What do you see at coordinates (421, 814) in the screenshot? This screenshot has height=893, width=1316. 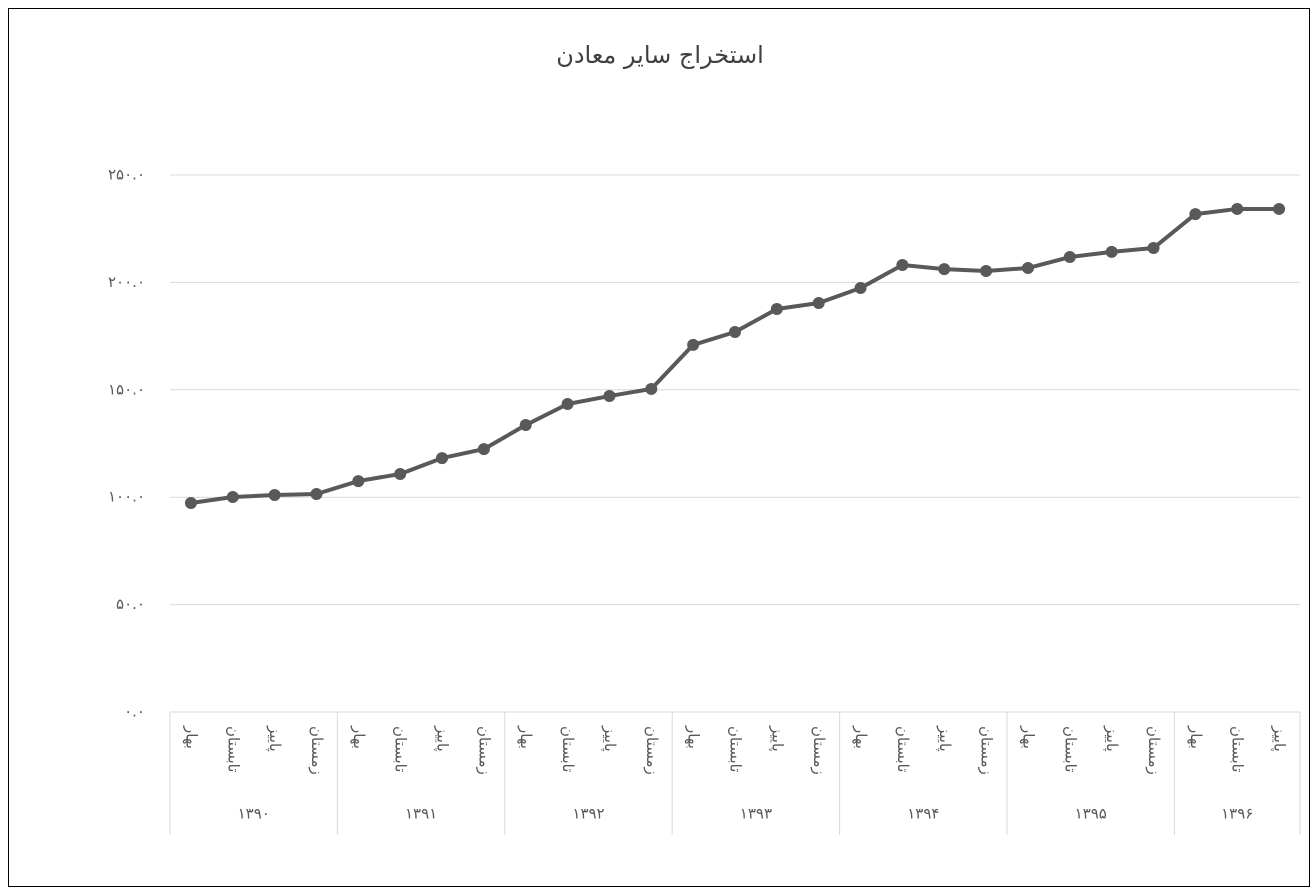 I see `x-group-label: ۱۳۹۱` at bounding box center [421, 814].